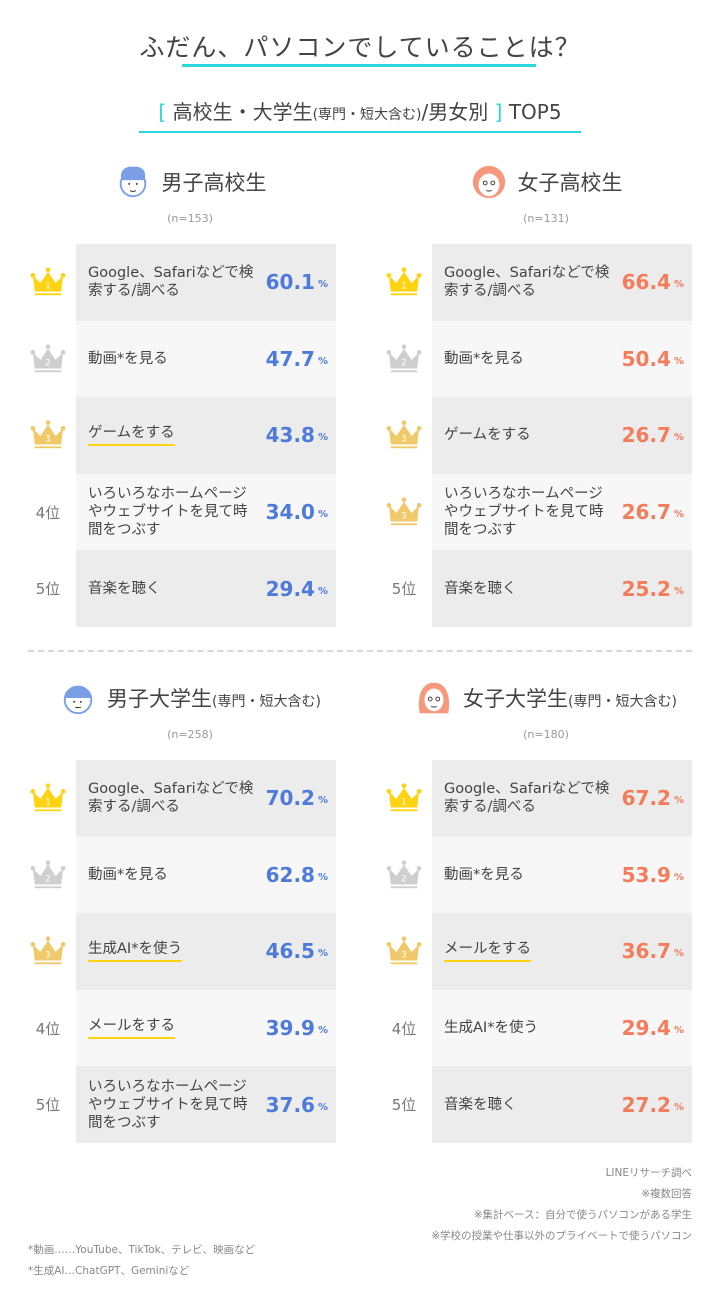 This screenshot has height=1303, width=720. Describe the element at coordinates (489, 182) in the screenshot. I see `girl-avatar-icon` at that location.